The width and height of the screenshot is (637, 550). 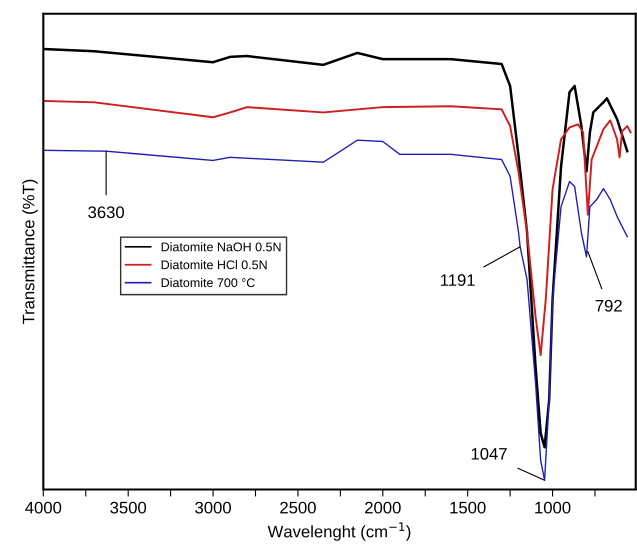 I want to click on x-tick-label: 4000, so click(x=43, y=508).